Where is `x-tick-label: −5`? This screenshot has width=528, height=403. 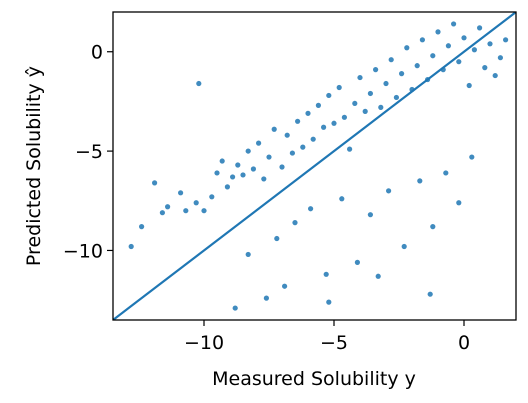 x-tick-label: −5 is located at coordinates (334, 343).